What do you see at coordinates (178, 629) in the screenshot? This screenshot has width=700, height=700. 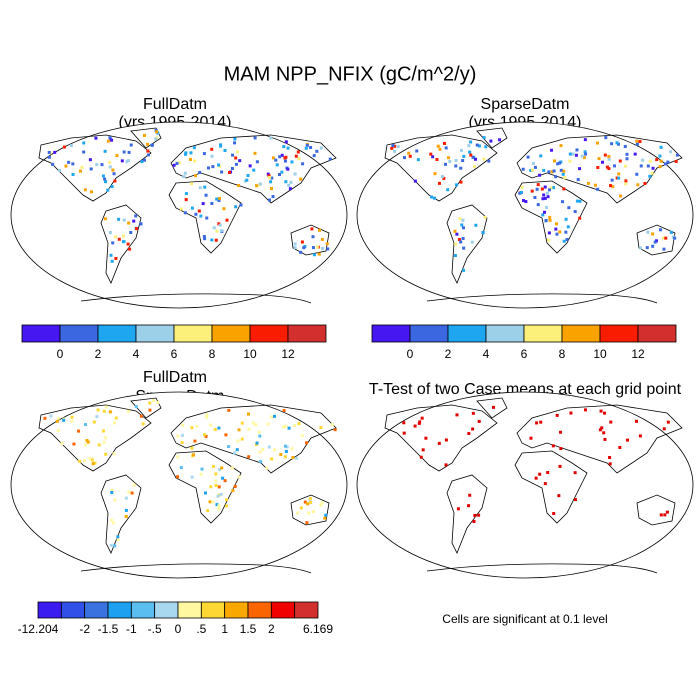 I see `colorbar-label: 0` at bounding box center [178, 629].